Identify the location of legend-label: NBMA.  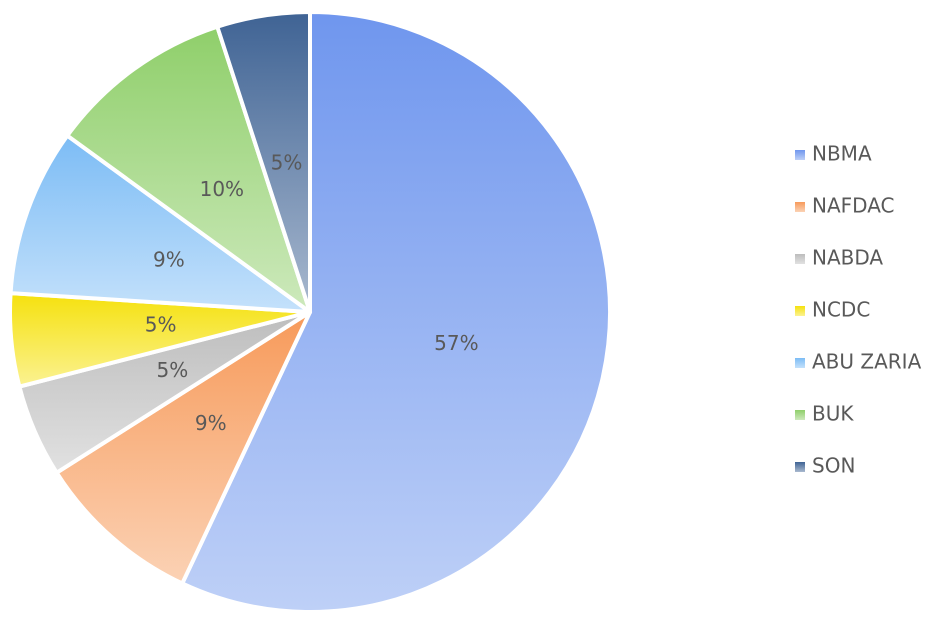
(842, 154).